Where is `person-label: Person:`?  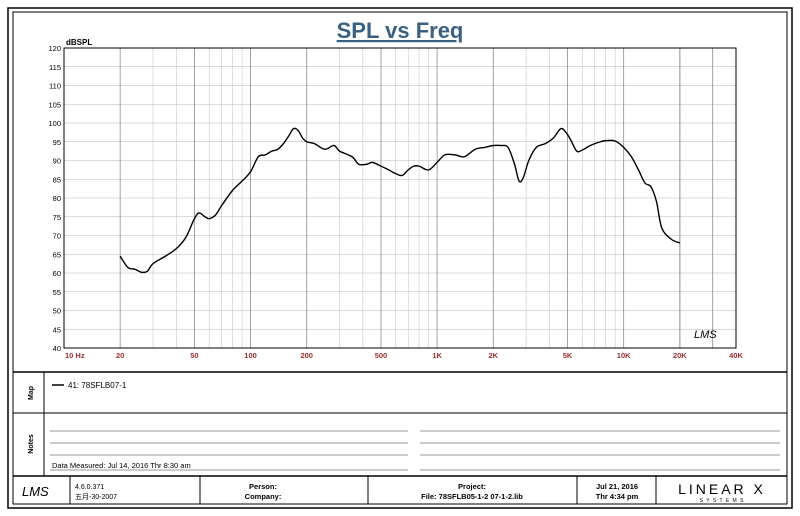
person-label: Person: is located at coordinates (263, 486).